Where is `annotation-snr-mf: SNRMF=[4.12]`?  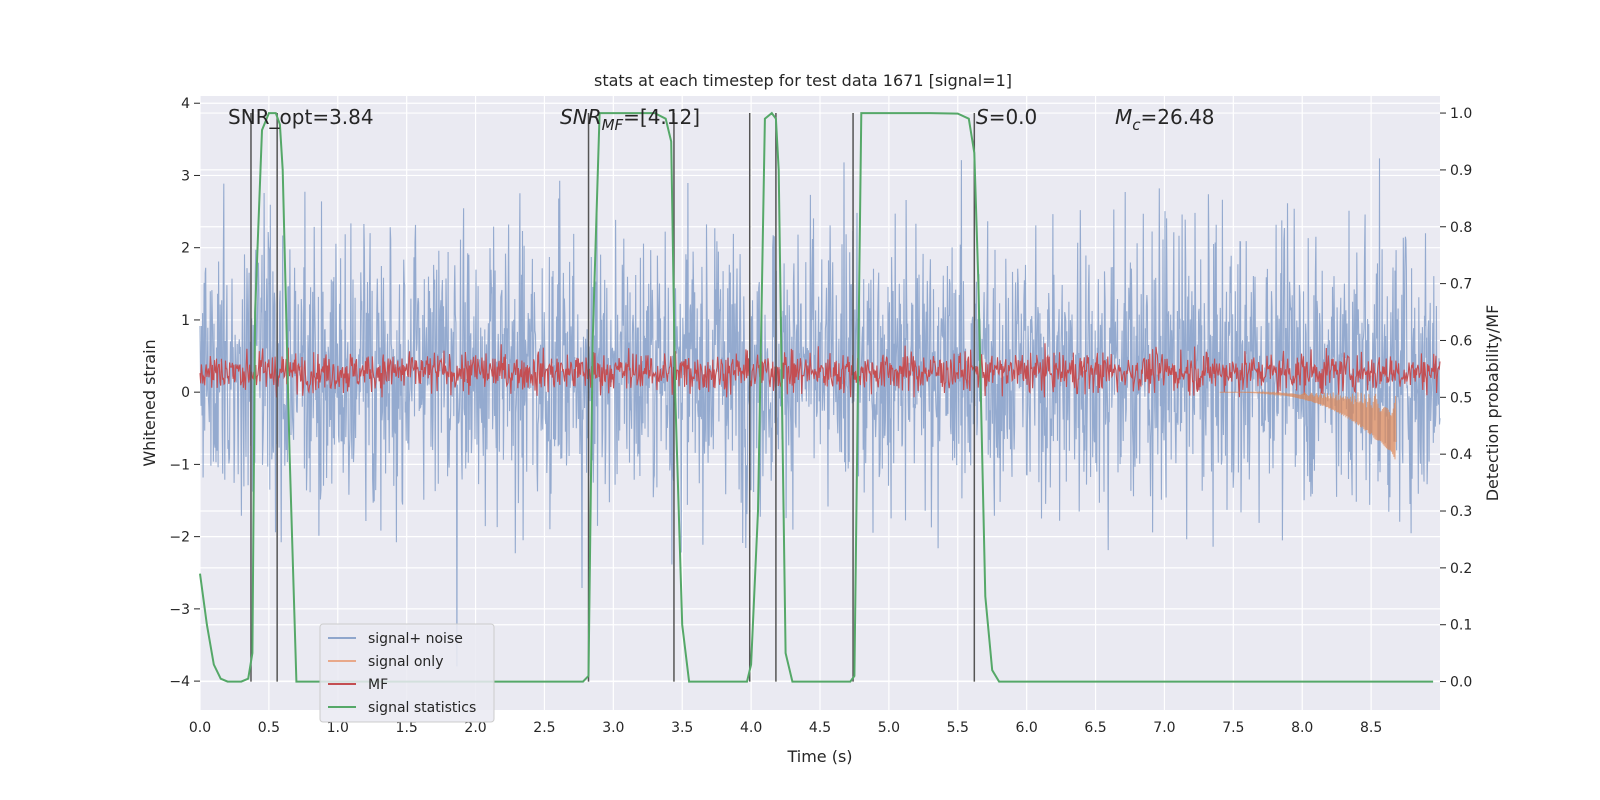
annotation-snr-mf: SNRMF=[4.12] is located at coordinates (630, 119).